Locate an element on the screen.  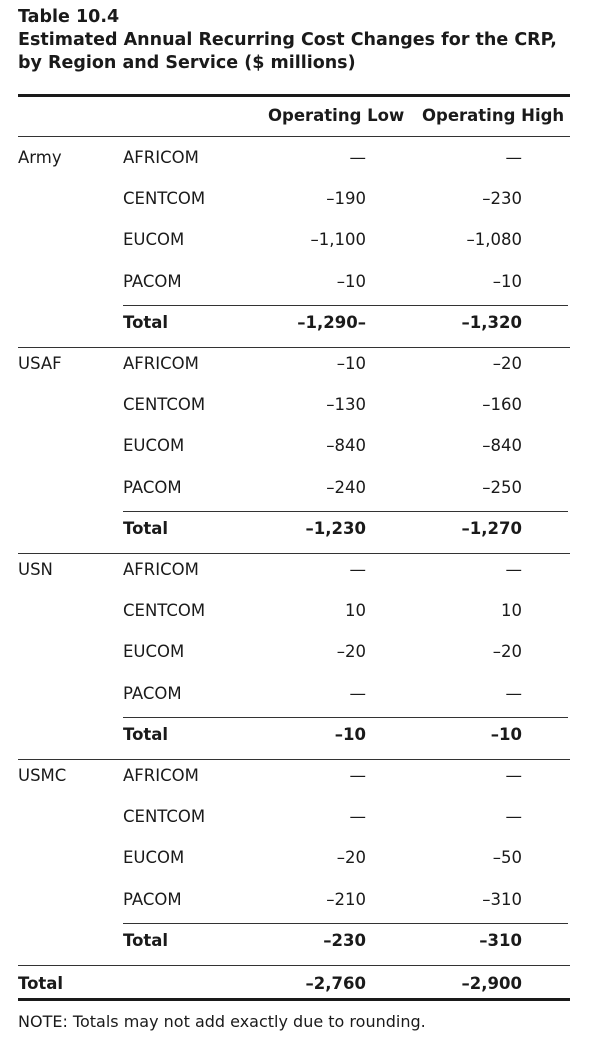
operating-high-value: –10 is located at coordinates (507, 281).